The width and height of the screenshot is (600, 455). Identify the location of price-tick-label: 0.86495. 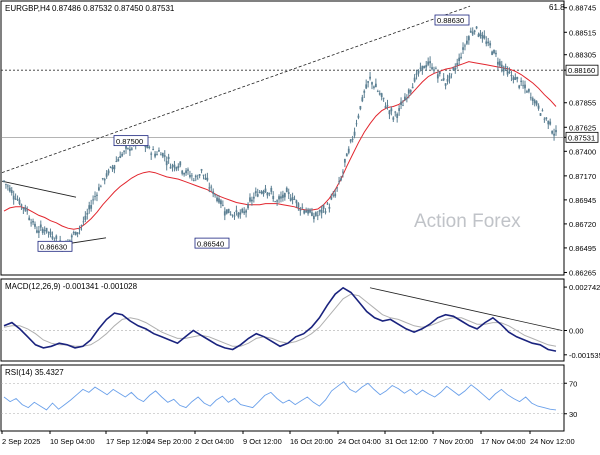
(582, 248).